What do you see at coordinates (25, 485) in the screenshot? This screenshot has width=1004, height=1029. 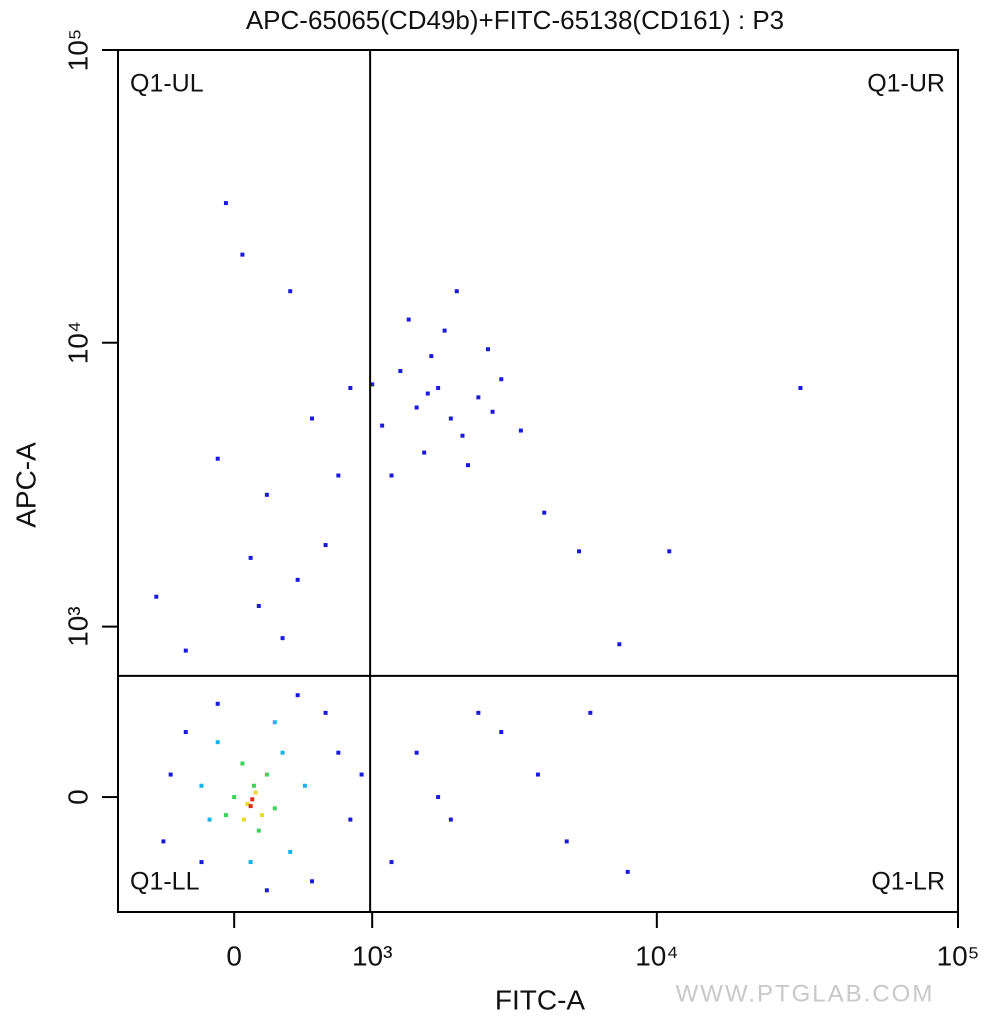 I see `y-axis-label: APC-A` at bounding box center [25, 485].